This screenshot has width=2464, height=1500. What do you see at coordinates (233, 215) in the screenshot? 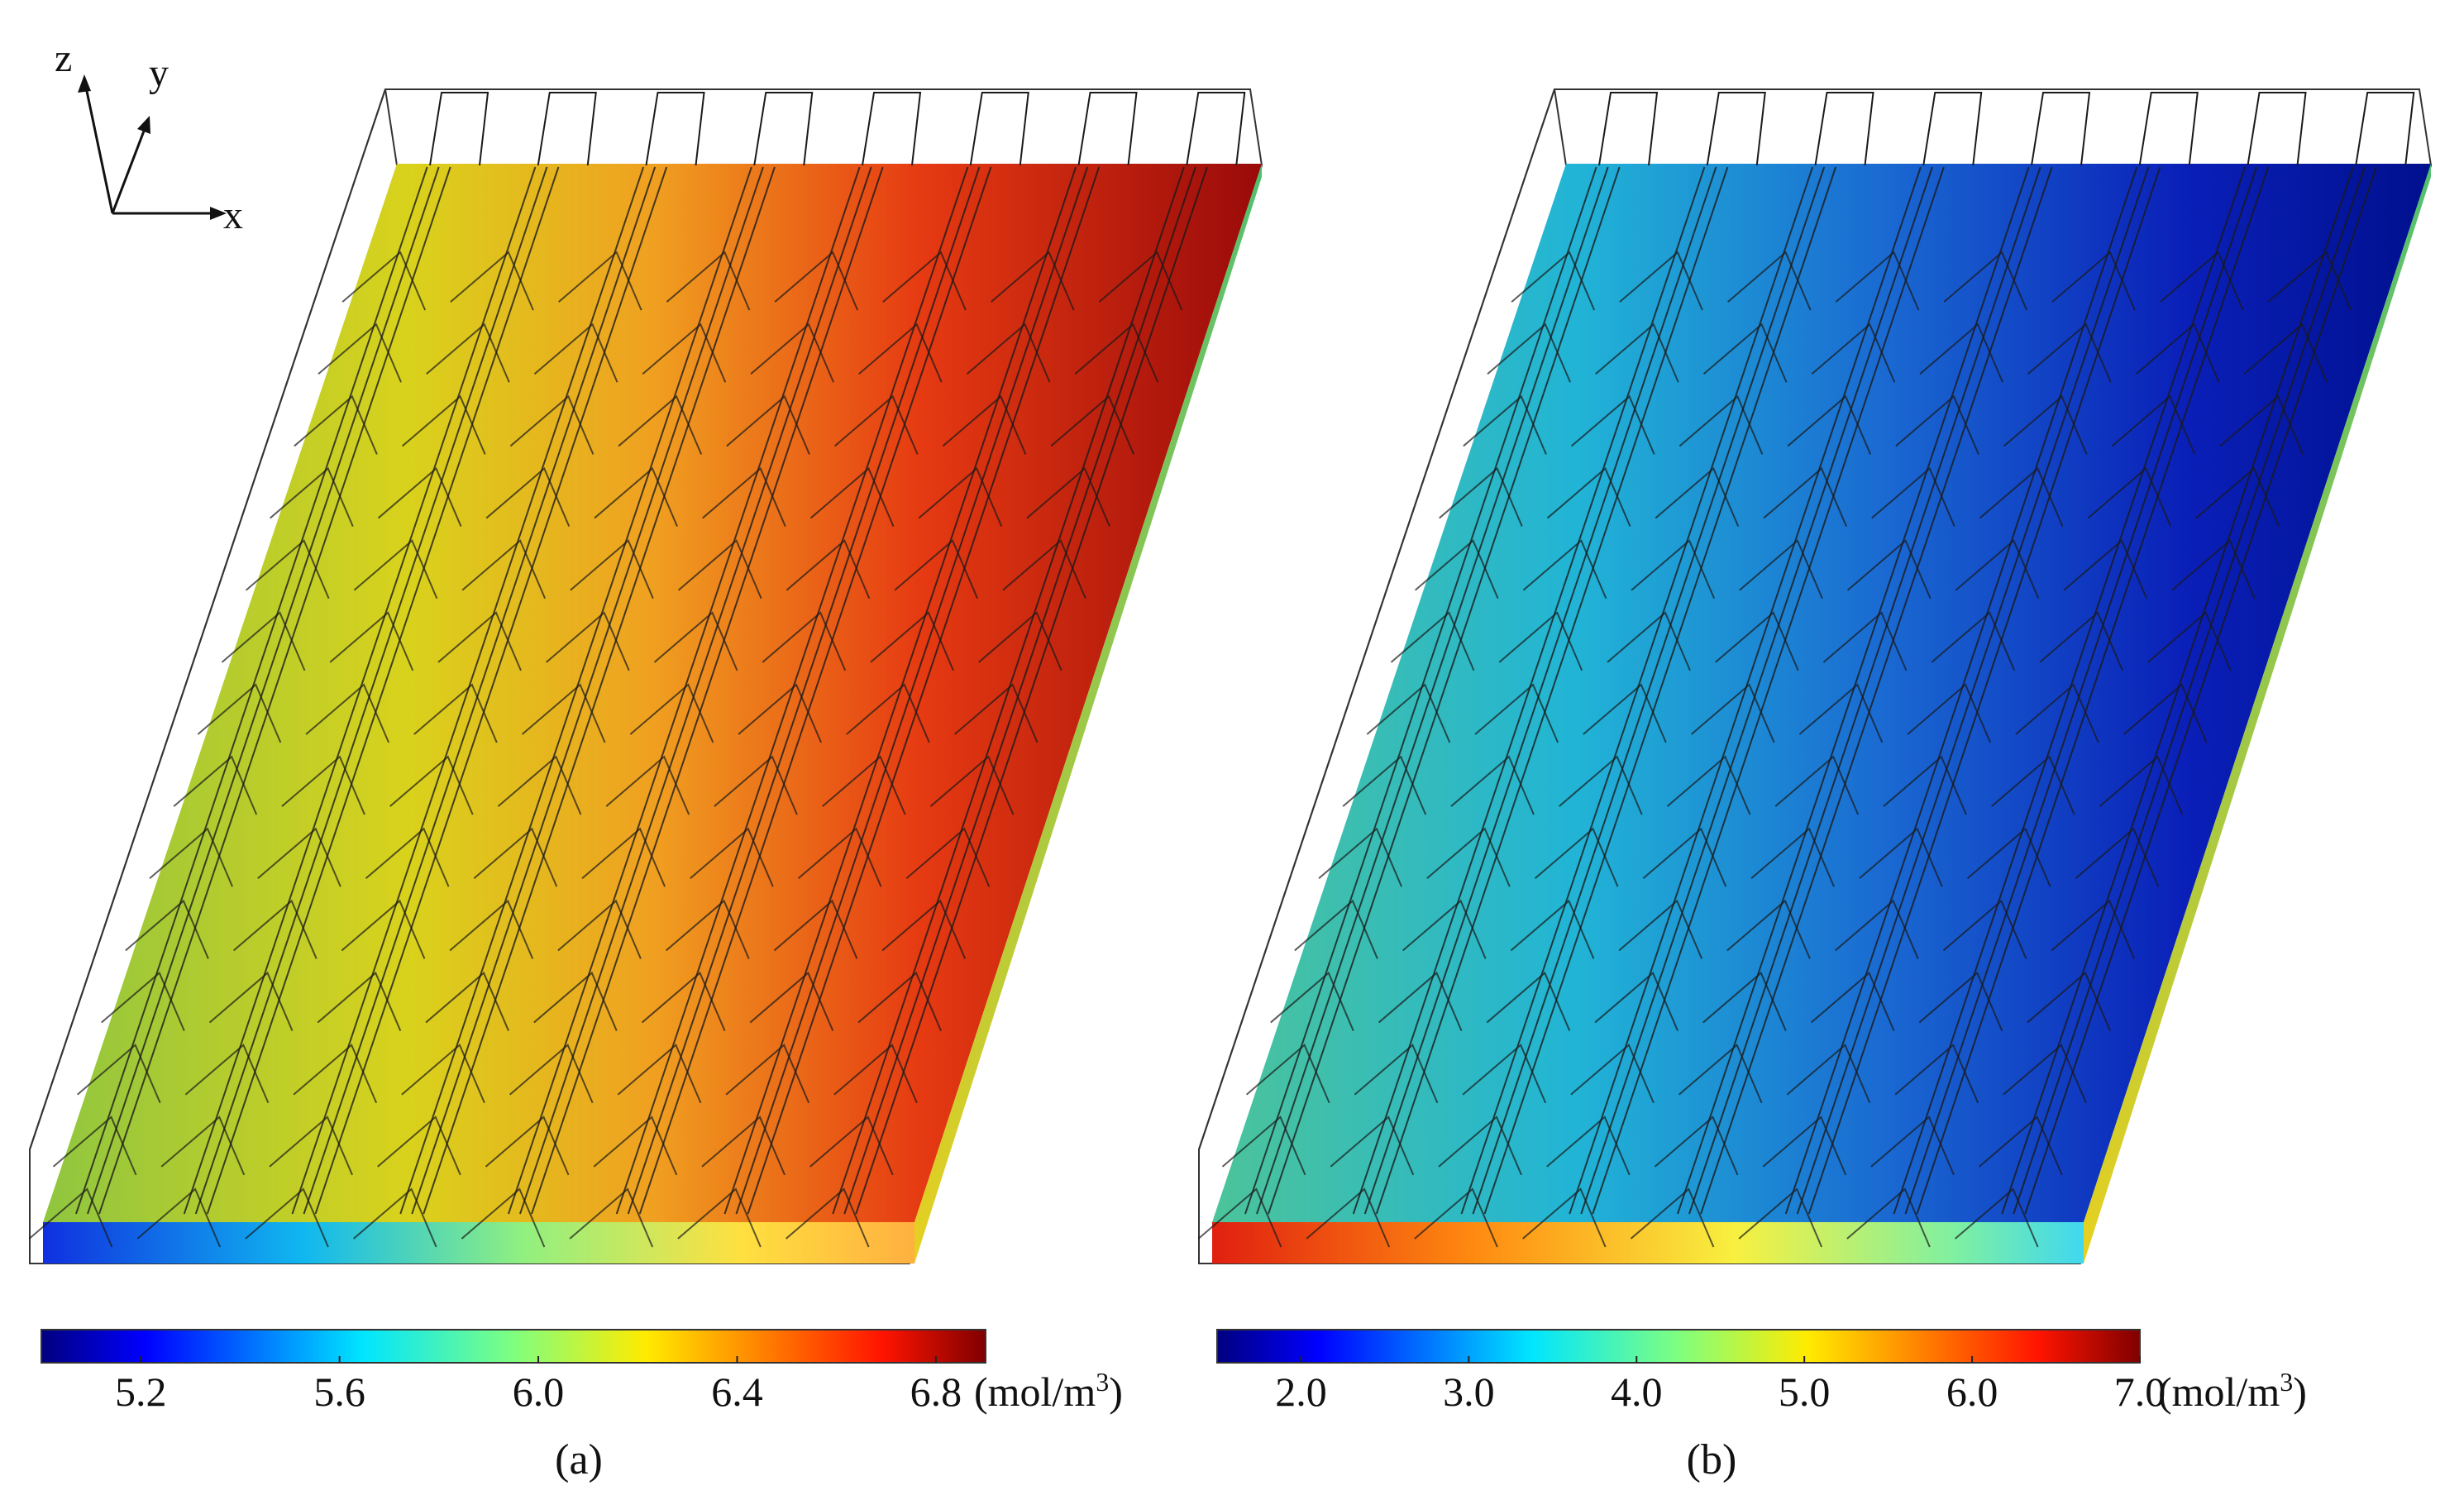
I see `axis-label-x: x` at bounding box center [233, 215].